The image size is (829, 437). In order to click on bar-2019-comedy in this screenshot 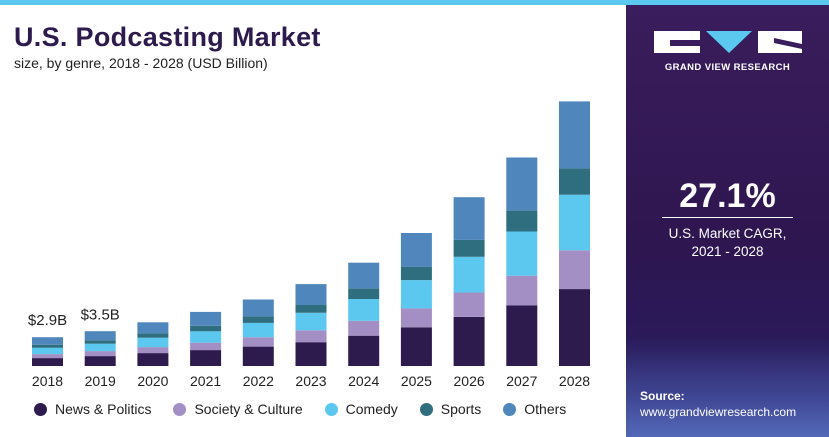, I will do `click(100, 347)`.